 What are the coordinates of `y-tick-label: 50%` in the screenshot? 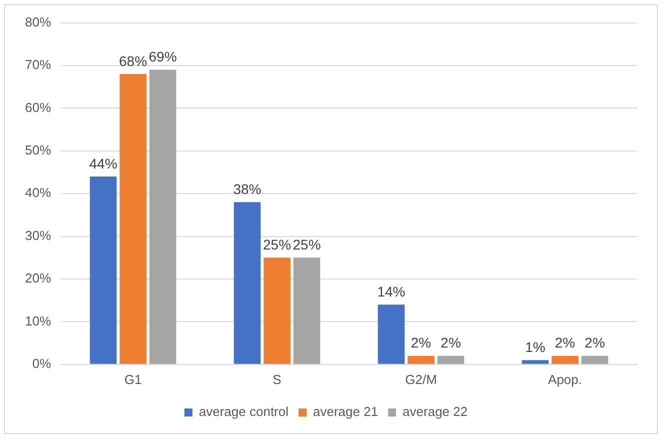 It's located at (38, 150).